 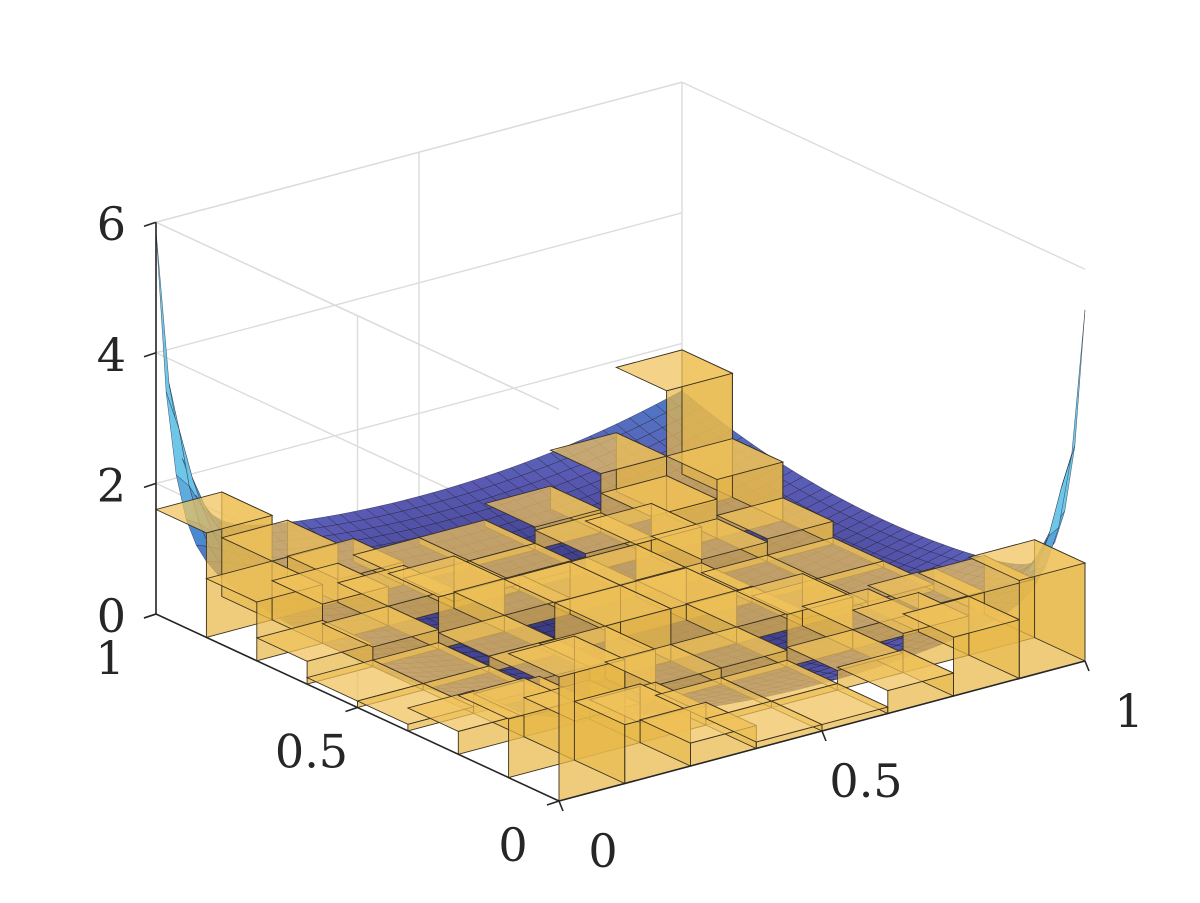 What do you see at coordinates (111, 355) in the screenshot?
I see `z-tick-label: 4` at bounding box center [111, 355].